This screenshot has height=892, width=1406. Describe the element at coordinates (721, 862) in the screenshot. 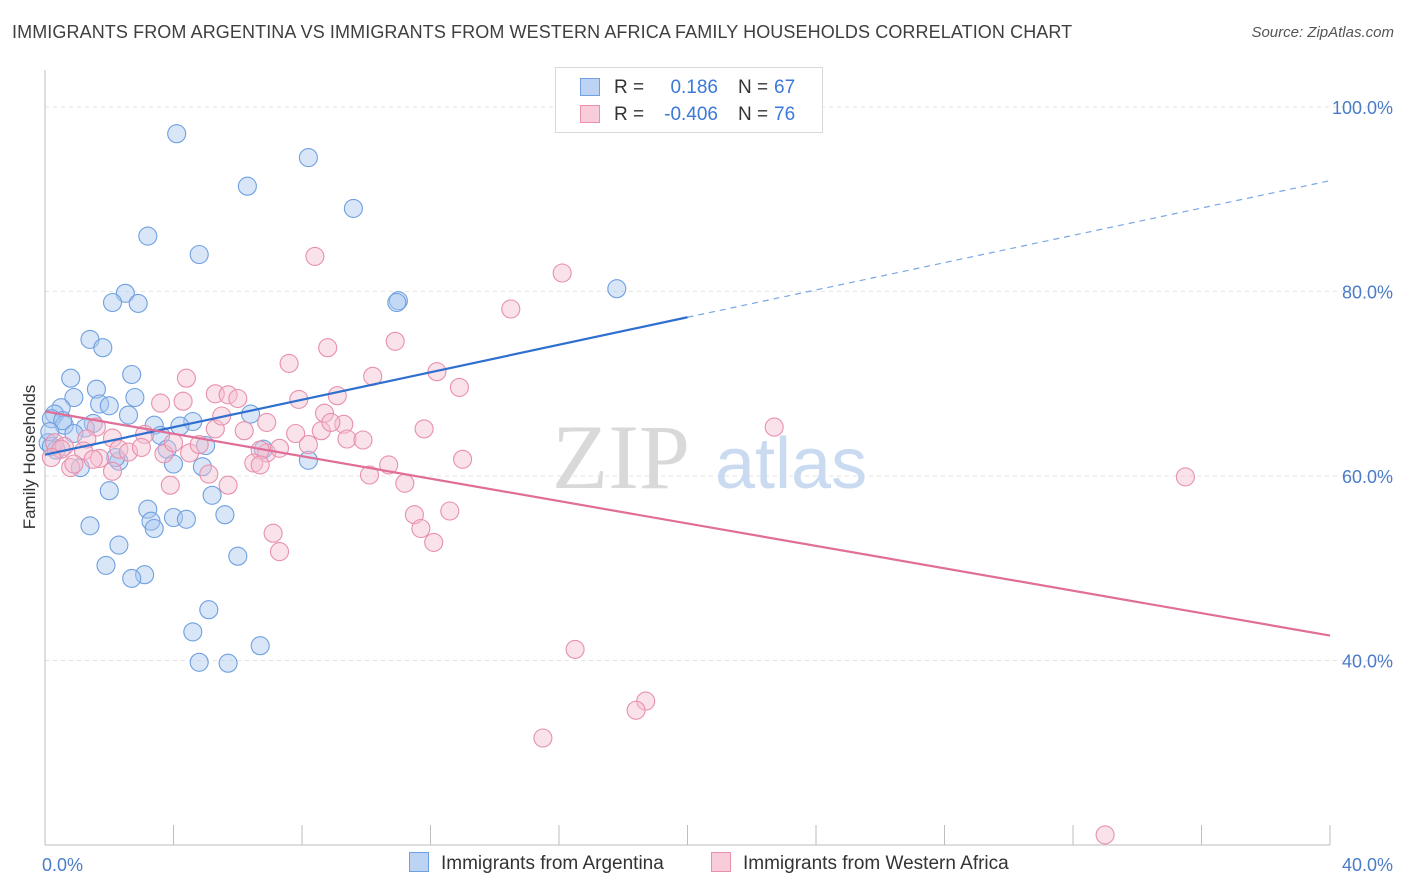

I see `bottom-legend-swatch-western-africa` at that location.